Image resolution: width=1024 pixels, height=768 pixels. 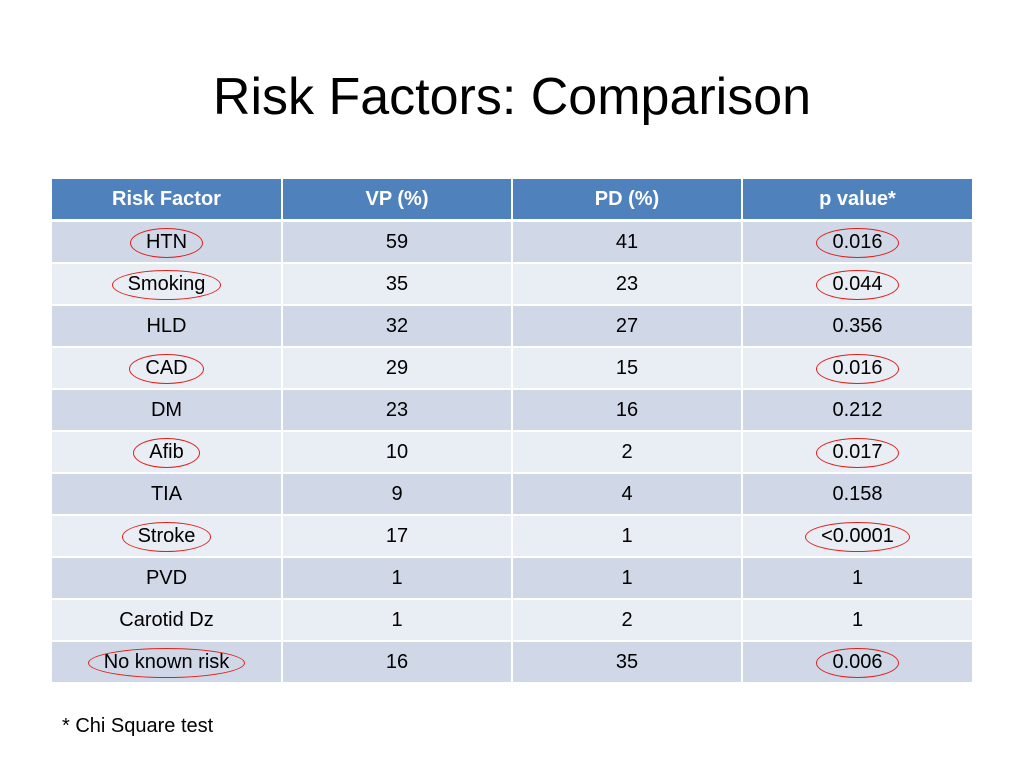 I want to click on p-value-cell-text: 1, so click(x=857, y=577).